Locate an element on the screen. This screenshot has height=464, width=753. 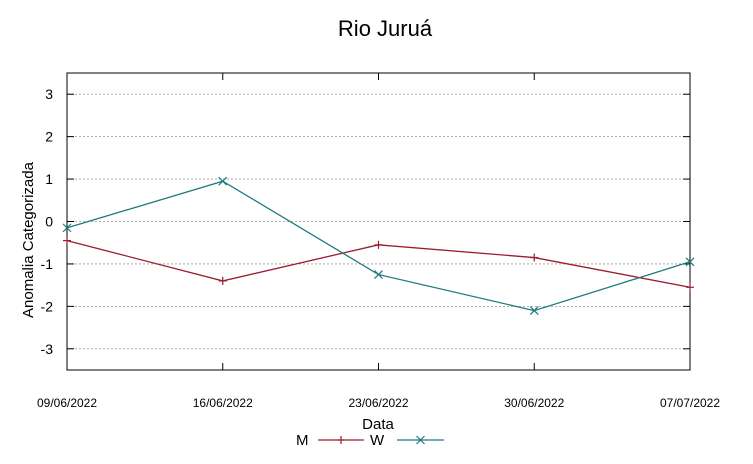
x-tick-label: 23/06/2022 is located at coordinates (378, 403).